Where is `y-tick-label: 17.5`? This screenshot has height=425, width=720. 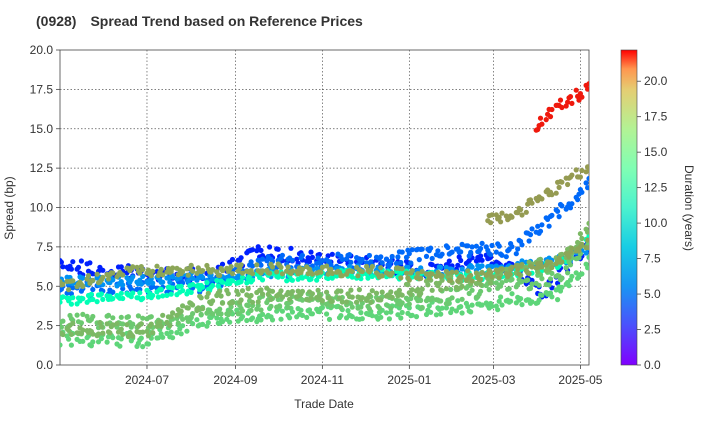
y-tick-label: 17.5 is located at coordinates (42, 89).